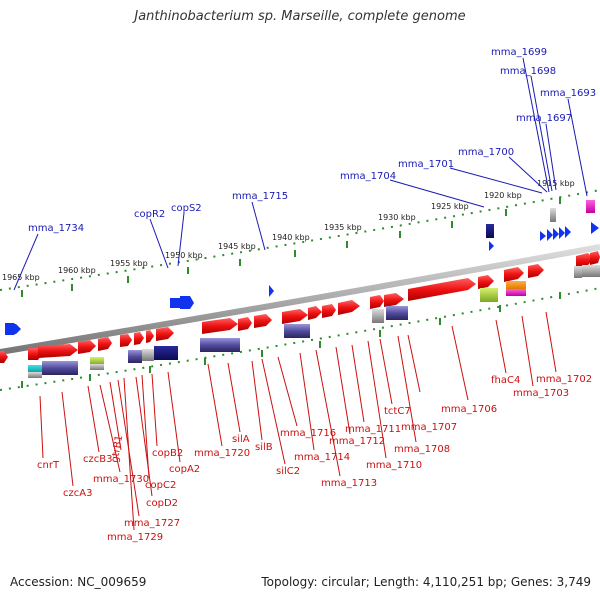 This screenshot has height=600, width=600. I want to click on scale-label: 1930 kbp, so click(397, 217).